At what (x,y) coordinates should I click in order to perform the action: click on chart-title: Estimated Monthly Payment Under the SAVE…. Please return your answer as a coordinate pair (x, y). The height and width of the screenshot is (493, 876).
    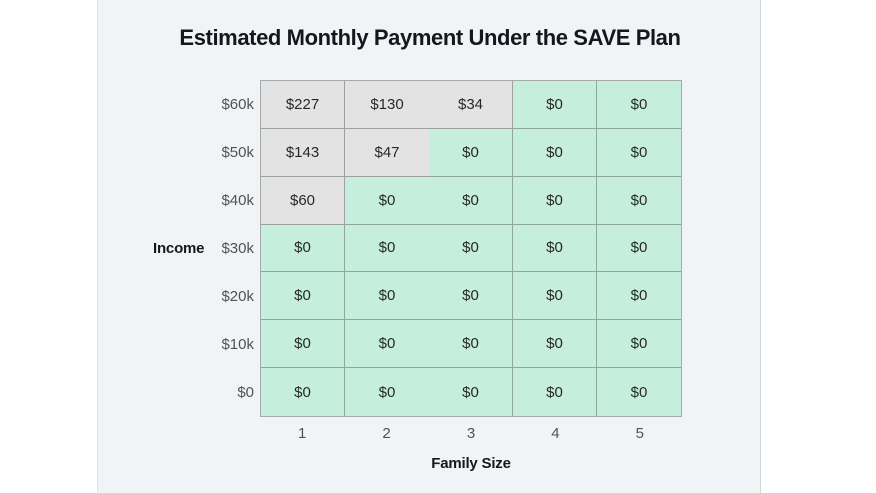
    Looking at the image, I should click on (430, 37).